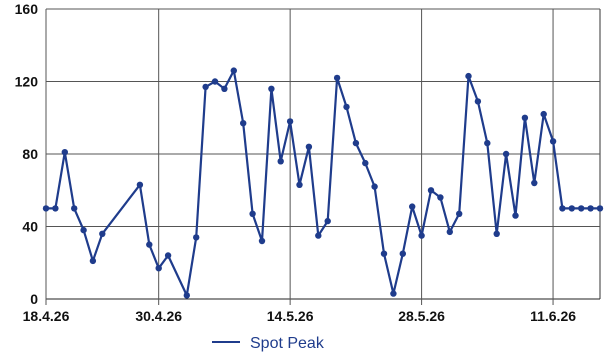 The height and width of the screenshot is (357, 613). What do you see at coordinates (158, 316) in the screenshot?
I see `x-tick-label: 30.4.26` at bounding box center [158, 316].